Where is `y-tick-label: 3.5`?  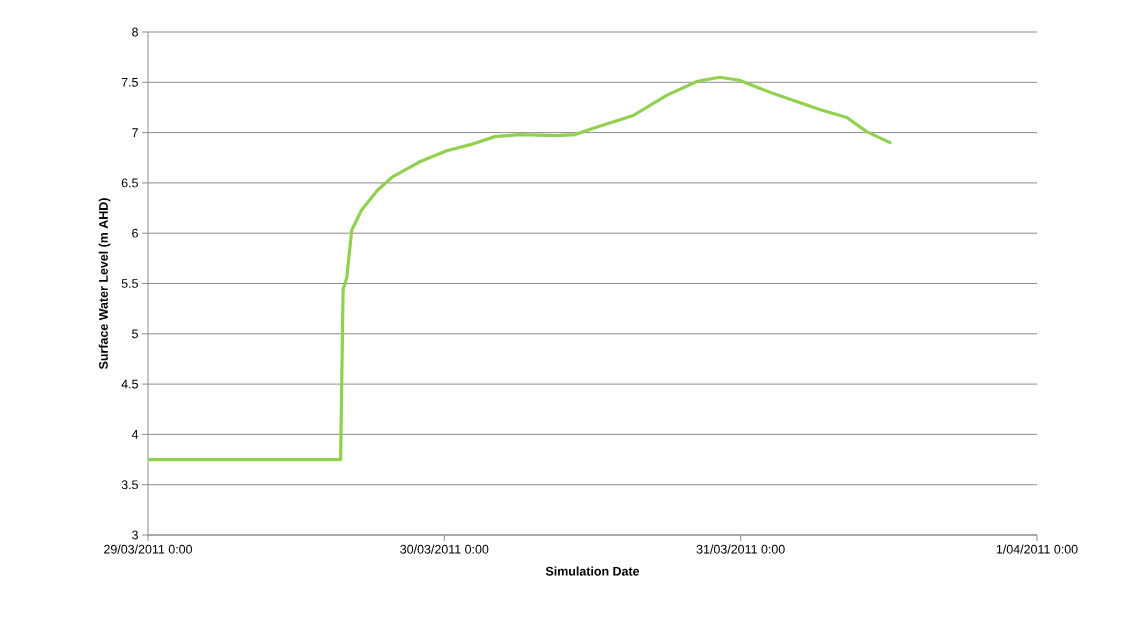
y-tick-label: 3.5 is located at coordinates (129, 485).